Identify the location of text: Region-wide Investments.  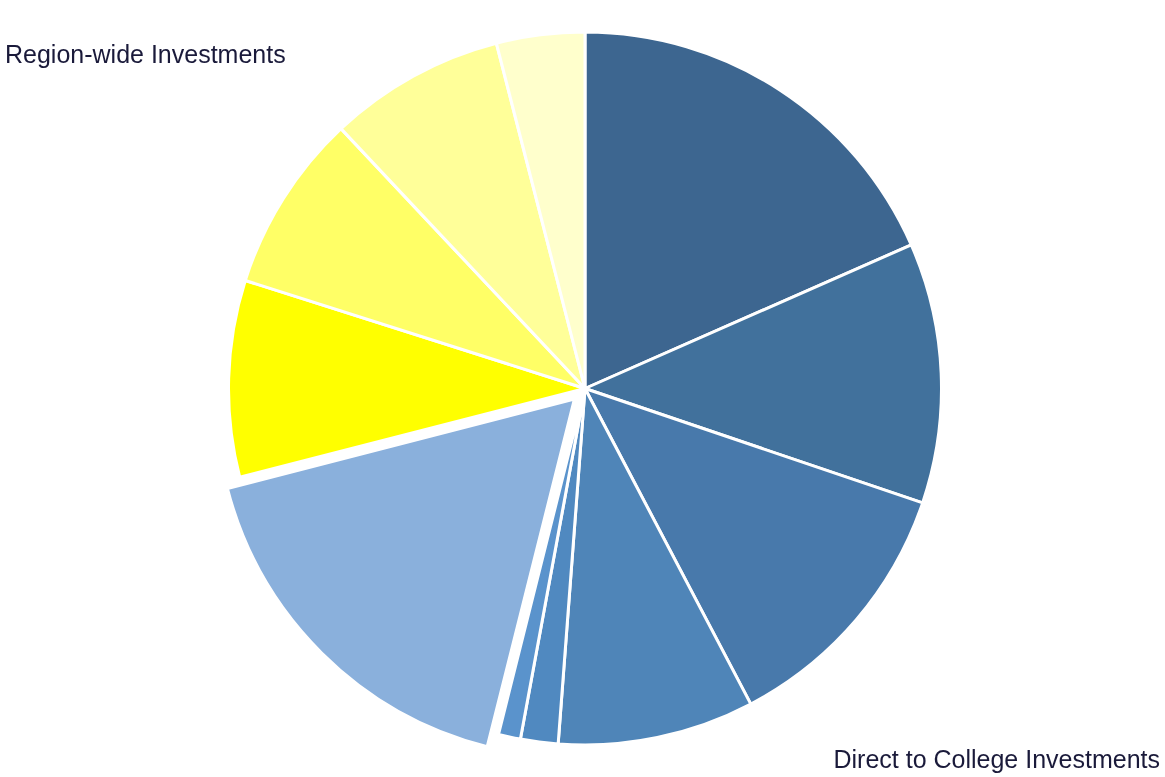
(145, 54).